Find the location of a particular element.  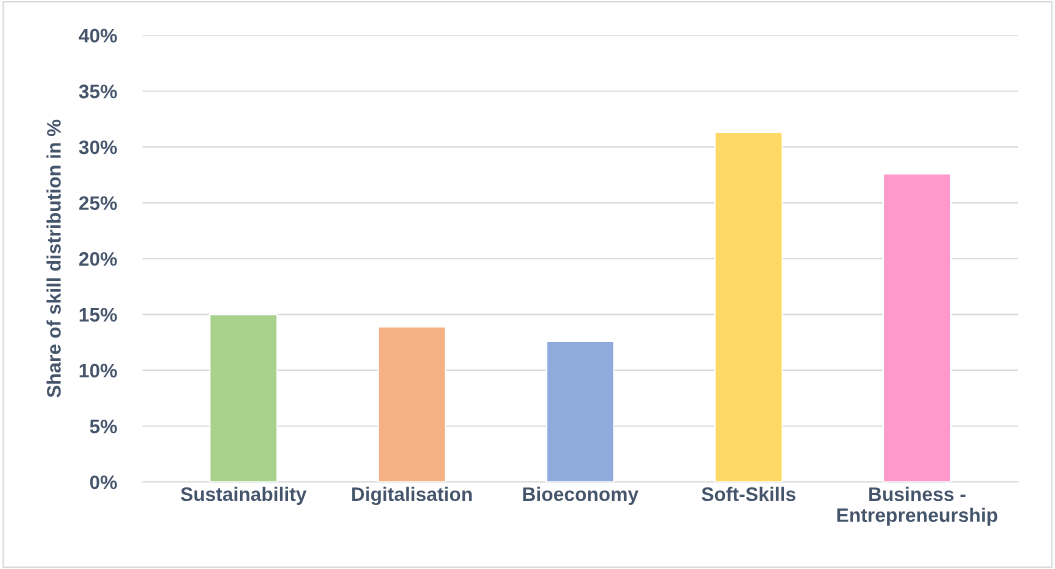

x-tick-label: Bioeconomy is located at coordinates (581, 495).